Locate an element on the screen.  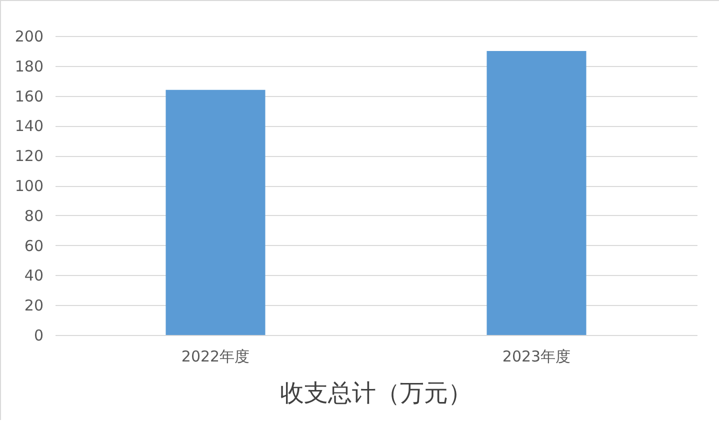
y-tick-label: 100 is located at coordinates (29, 186).